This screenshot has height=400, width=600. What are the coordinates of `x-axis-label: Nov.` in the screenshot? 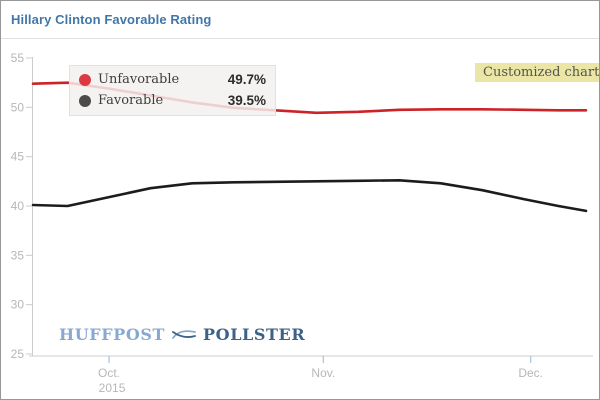 It's located at (323, 373).